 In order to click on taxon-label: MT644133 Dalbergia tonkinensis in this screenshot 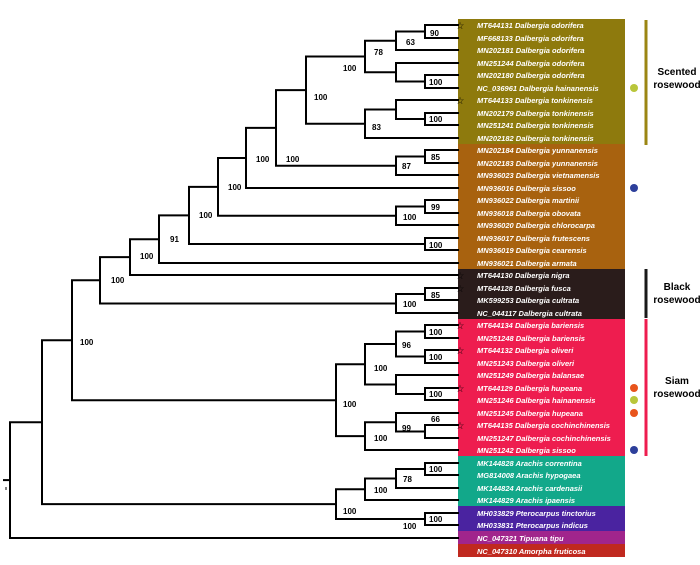, I will do `click(535, 100)`.